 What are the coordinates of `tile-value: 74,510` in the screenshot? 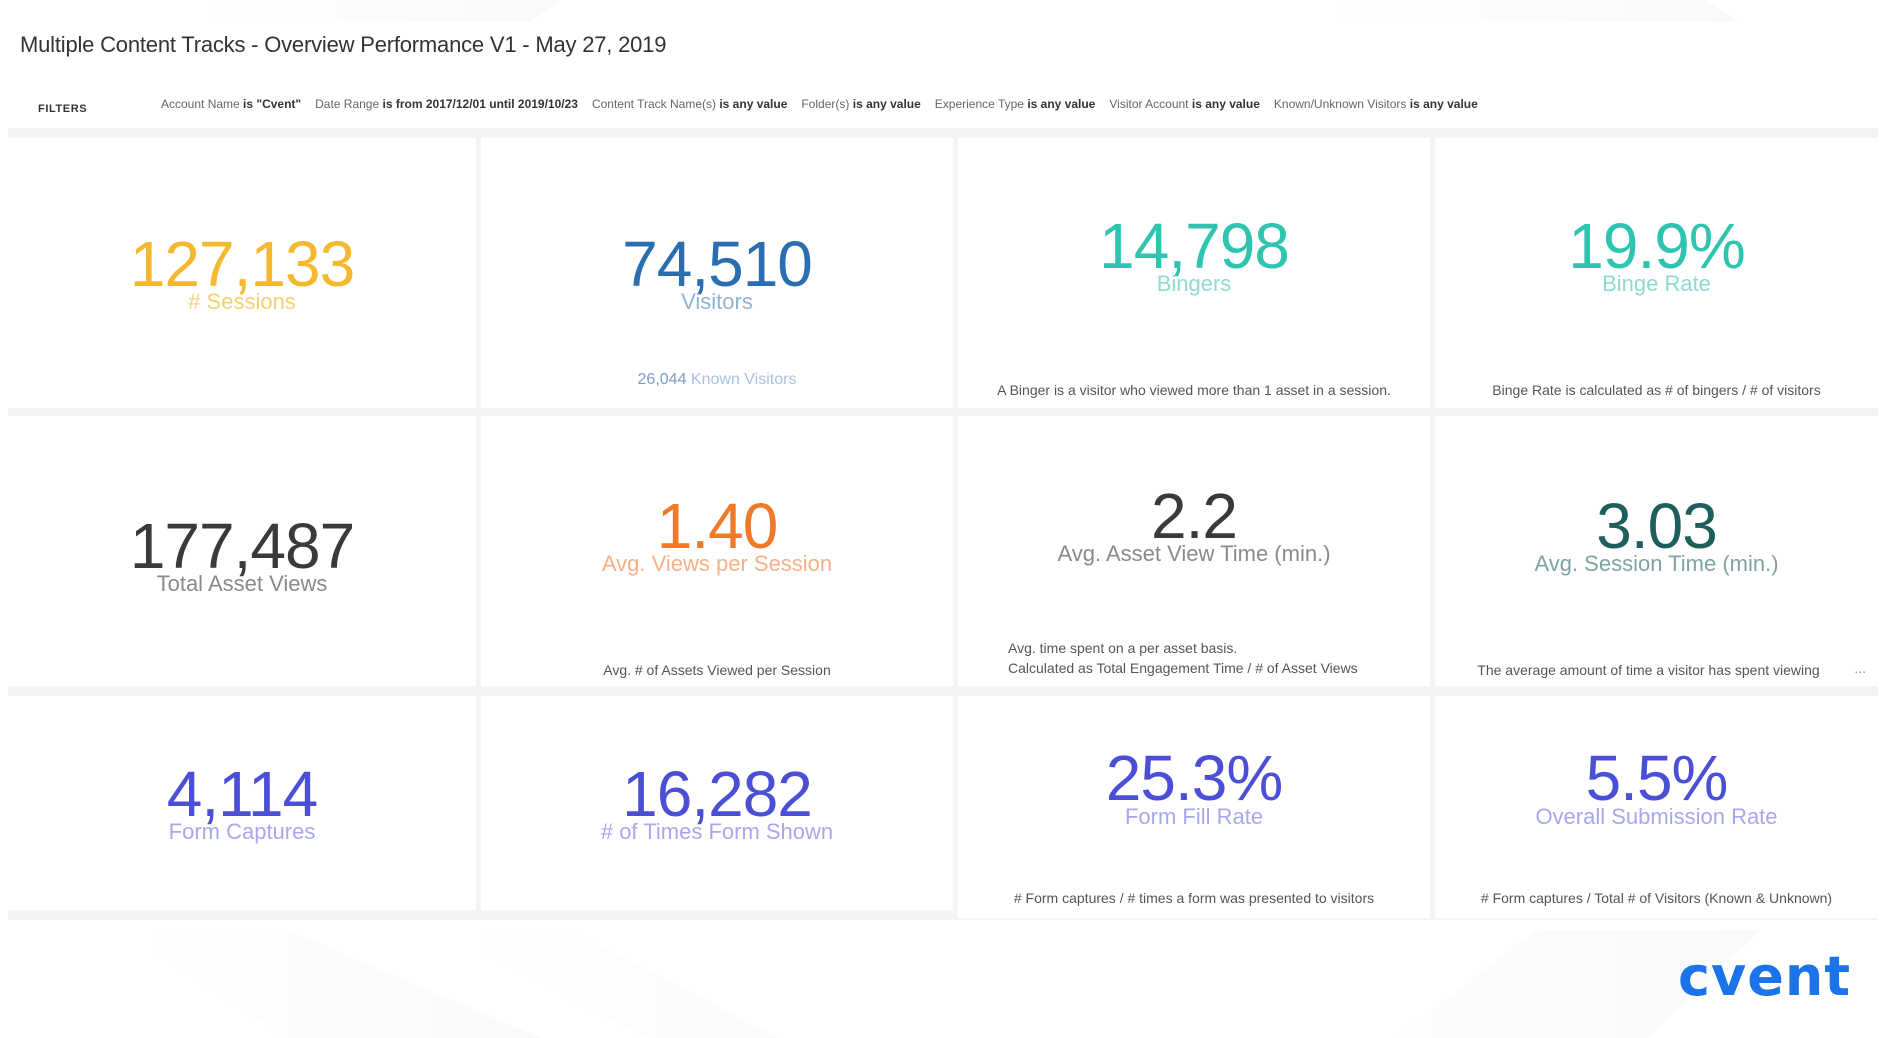 It's located at (717, 264).